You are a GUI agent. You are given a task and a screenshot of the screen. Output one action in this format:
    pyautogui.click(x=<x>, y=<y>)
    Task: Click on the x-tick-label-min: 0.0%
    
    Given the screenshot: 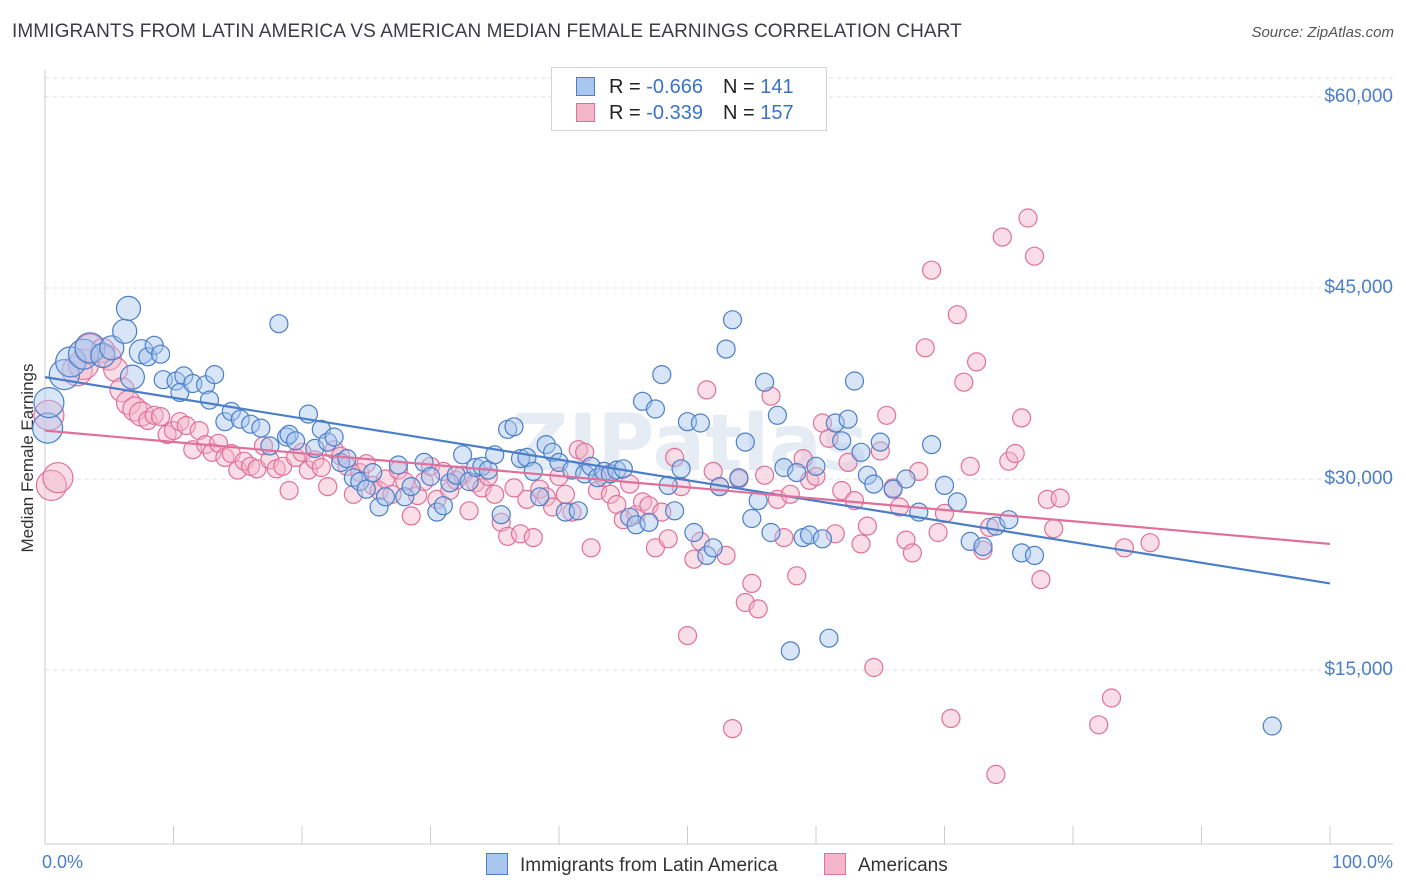 What is the action you would take?
    pyautogui.click(x=63, y=862)
    